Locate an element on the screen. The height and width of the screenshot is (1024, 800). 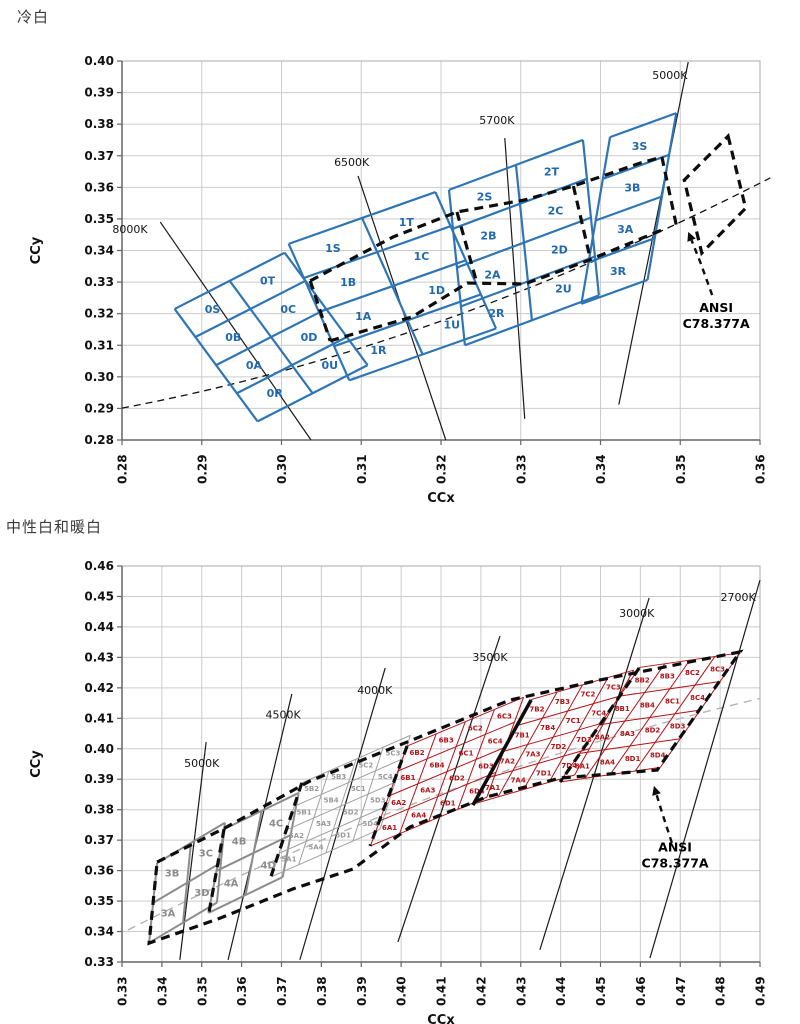
bin-label-6C4: 6C4 is located at coordinates (495, 741).